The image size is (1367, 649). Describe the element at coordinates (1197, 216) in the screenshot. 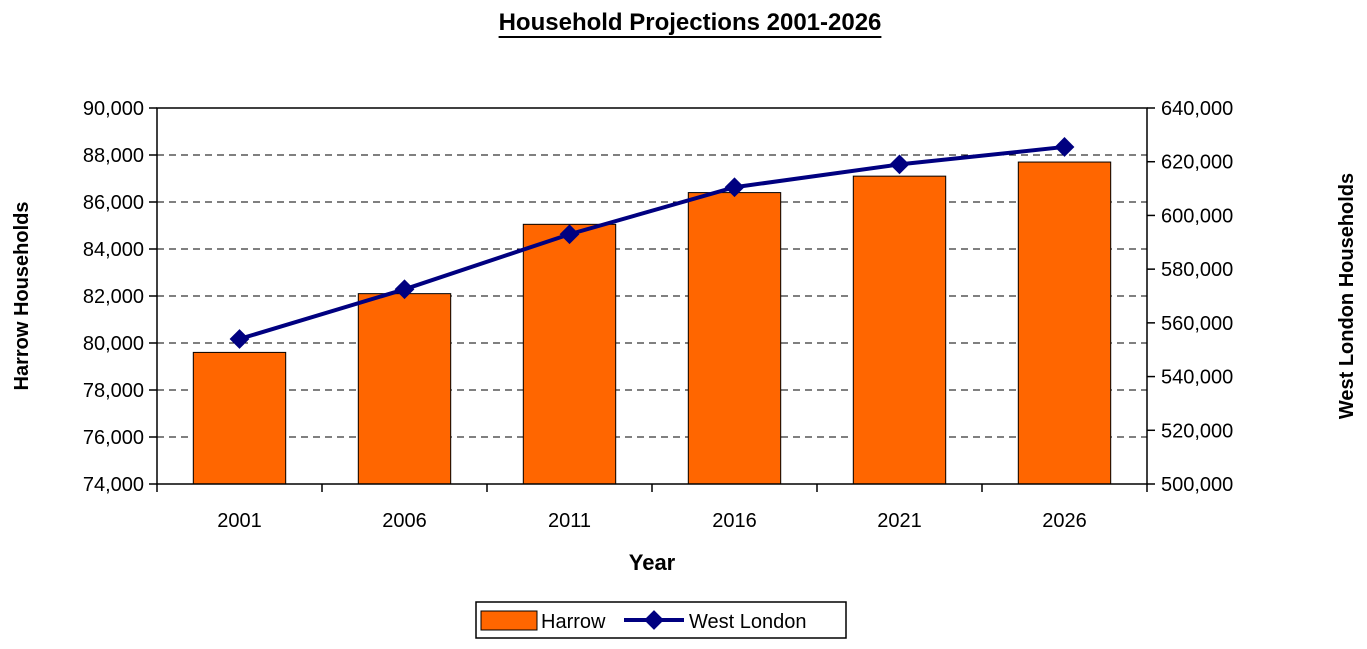

I see `y2-tick-label: 600,000` at that location.